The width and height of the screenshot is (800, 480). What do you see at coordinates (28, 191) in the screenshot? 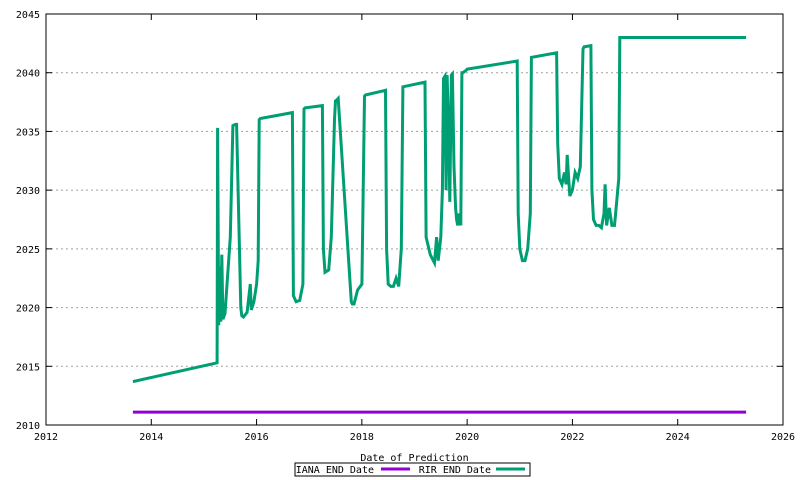
I see `y-tick-label: 2030` at bounding box center [28, 191].